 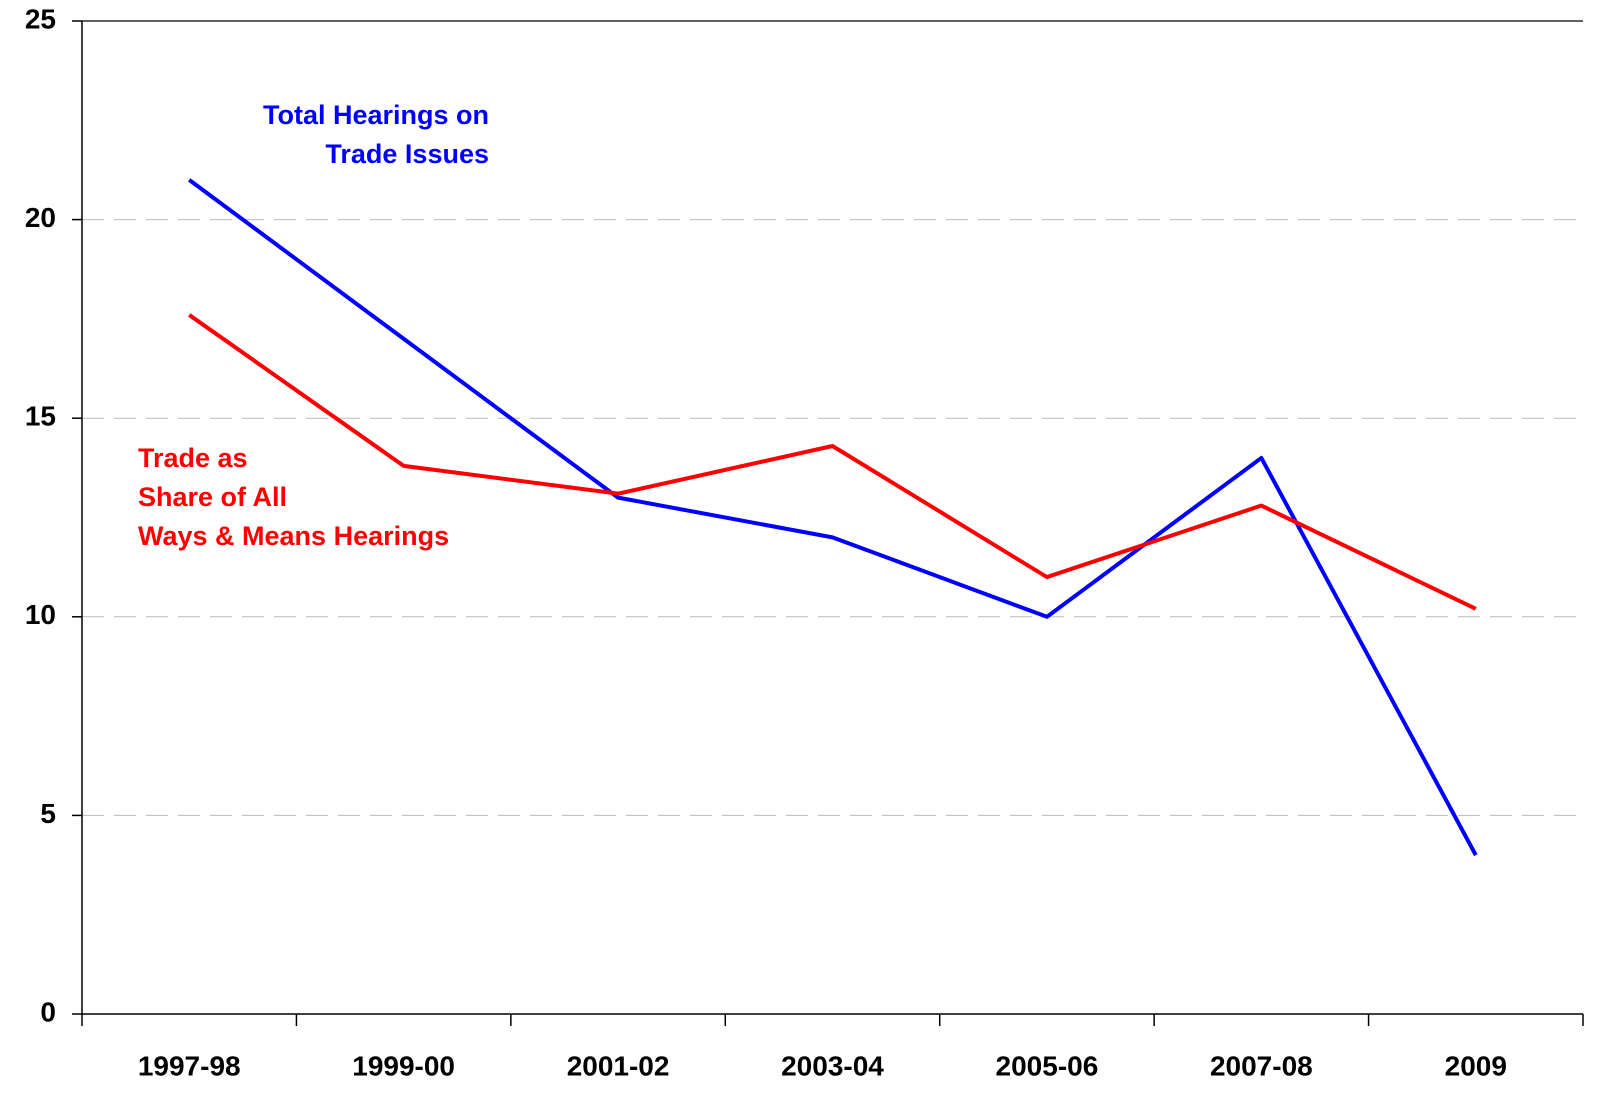 I want to click on y-tick-label: 5, so click(x=48, y=813).